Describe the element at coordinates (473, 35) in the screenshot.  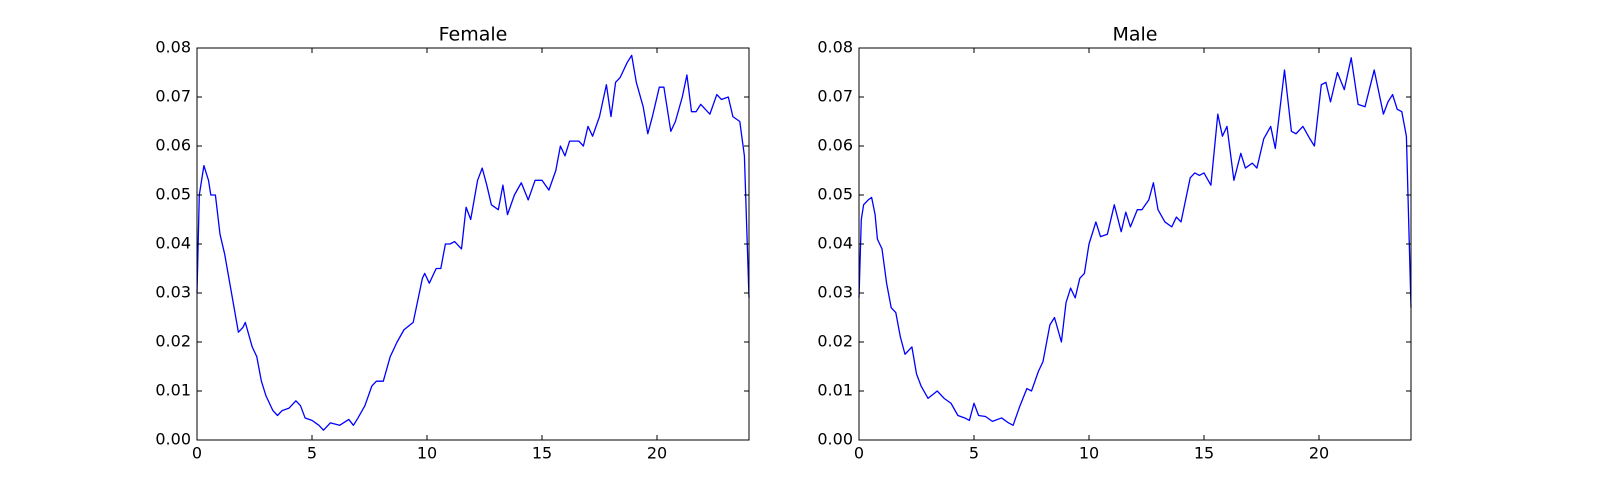
I see `chart-title: Female` at that location.